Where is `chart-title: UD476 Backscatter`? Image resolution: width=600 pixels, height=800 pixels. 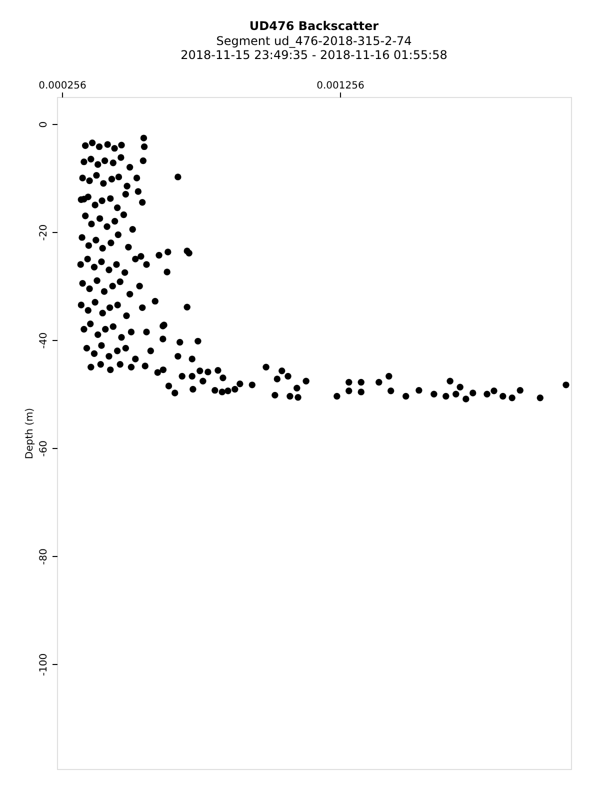
chart-title: UD476 Backscatter is located at coordinates (314, 26).